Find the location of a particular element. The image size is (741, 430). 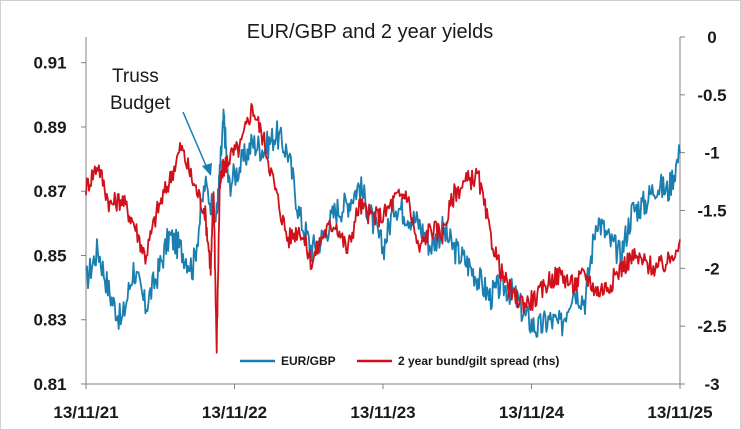

legend: EUR/GBP 2 year bund/gilt spread (rhs) is located at coordinates (399, 361).